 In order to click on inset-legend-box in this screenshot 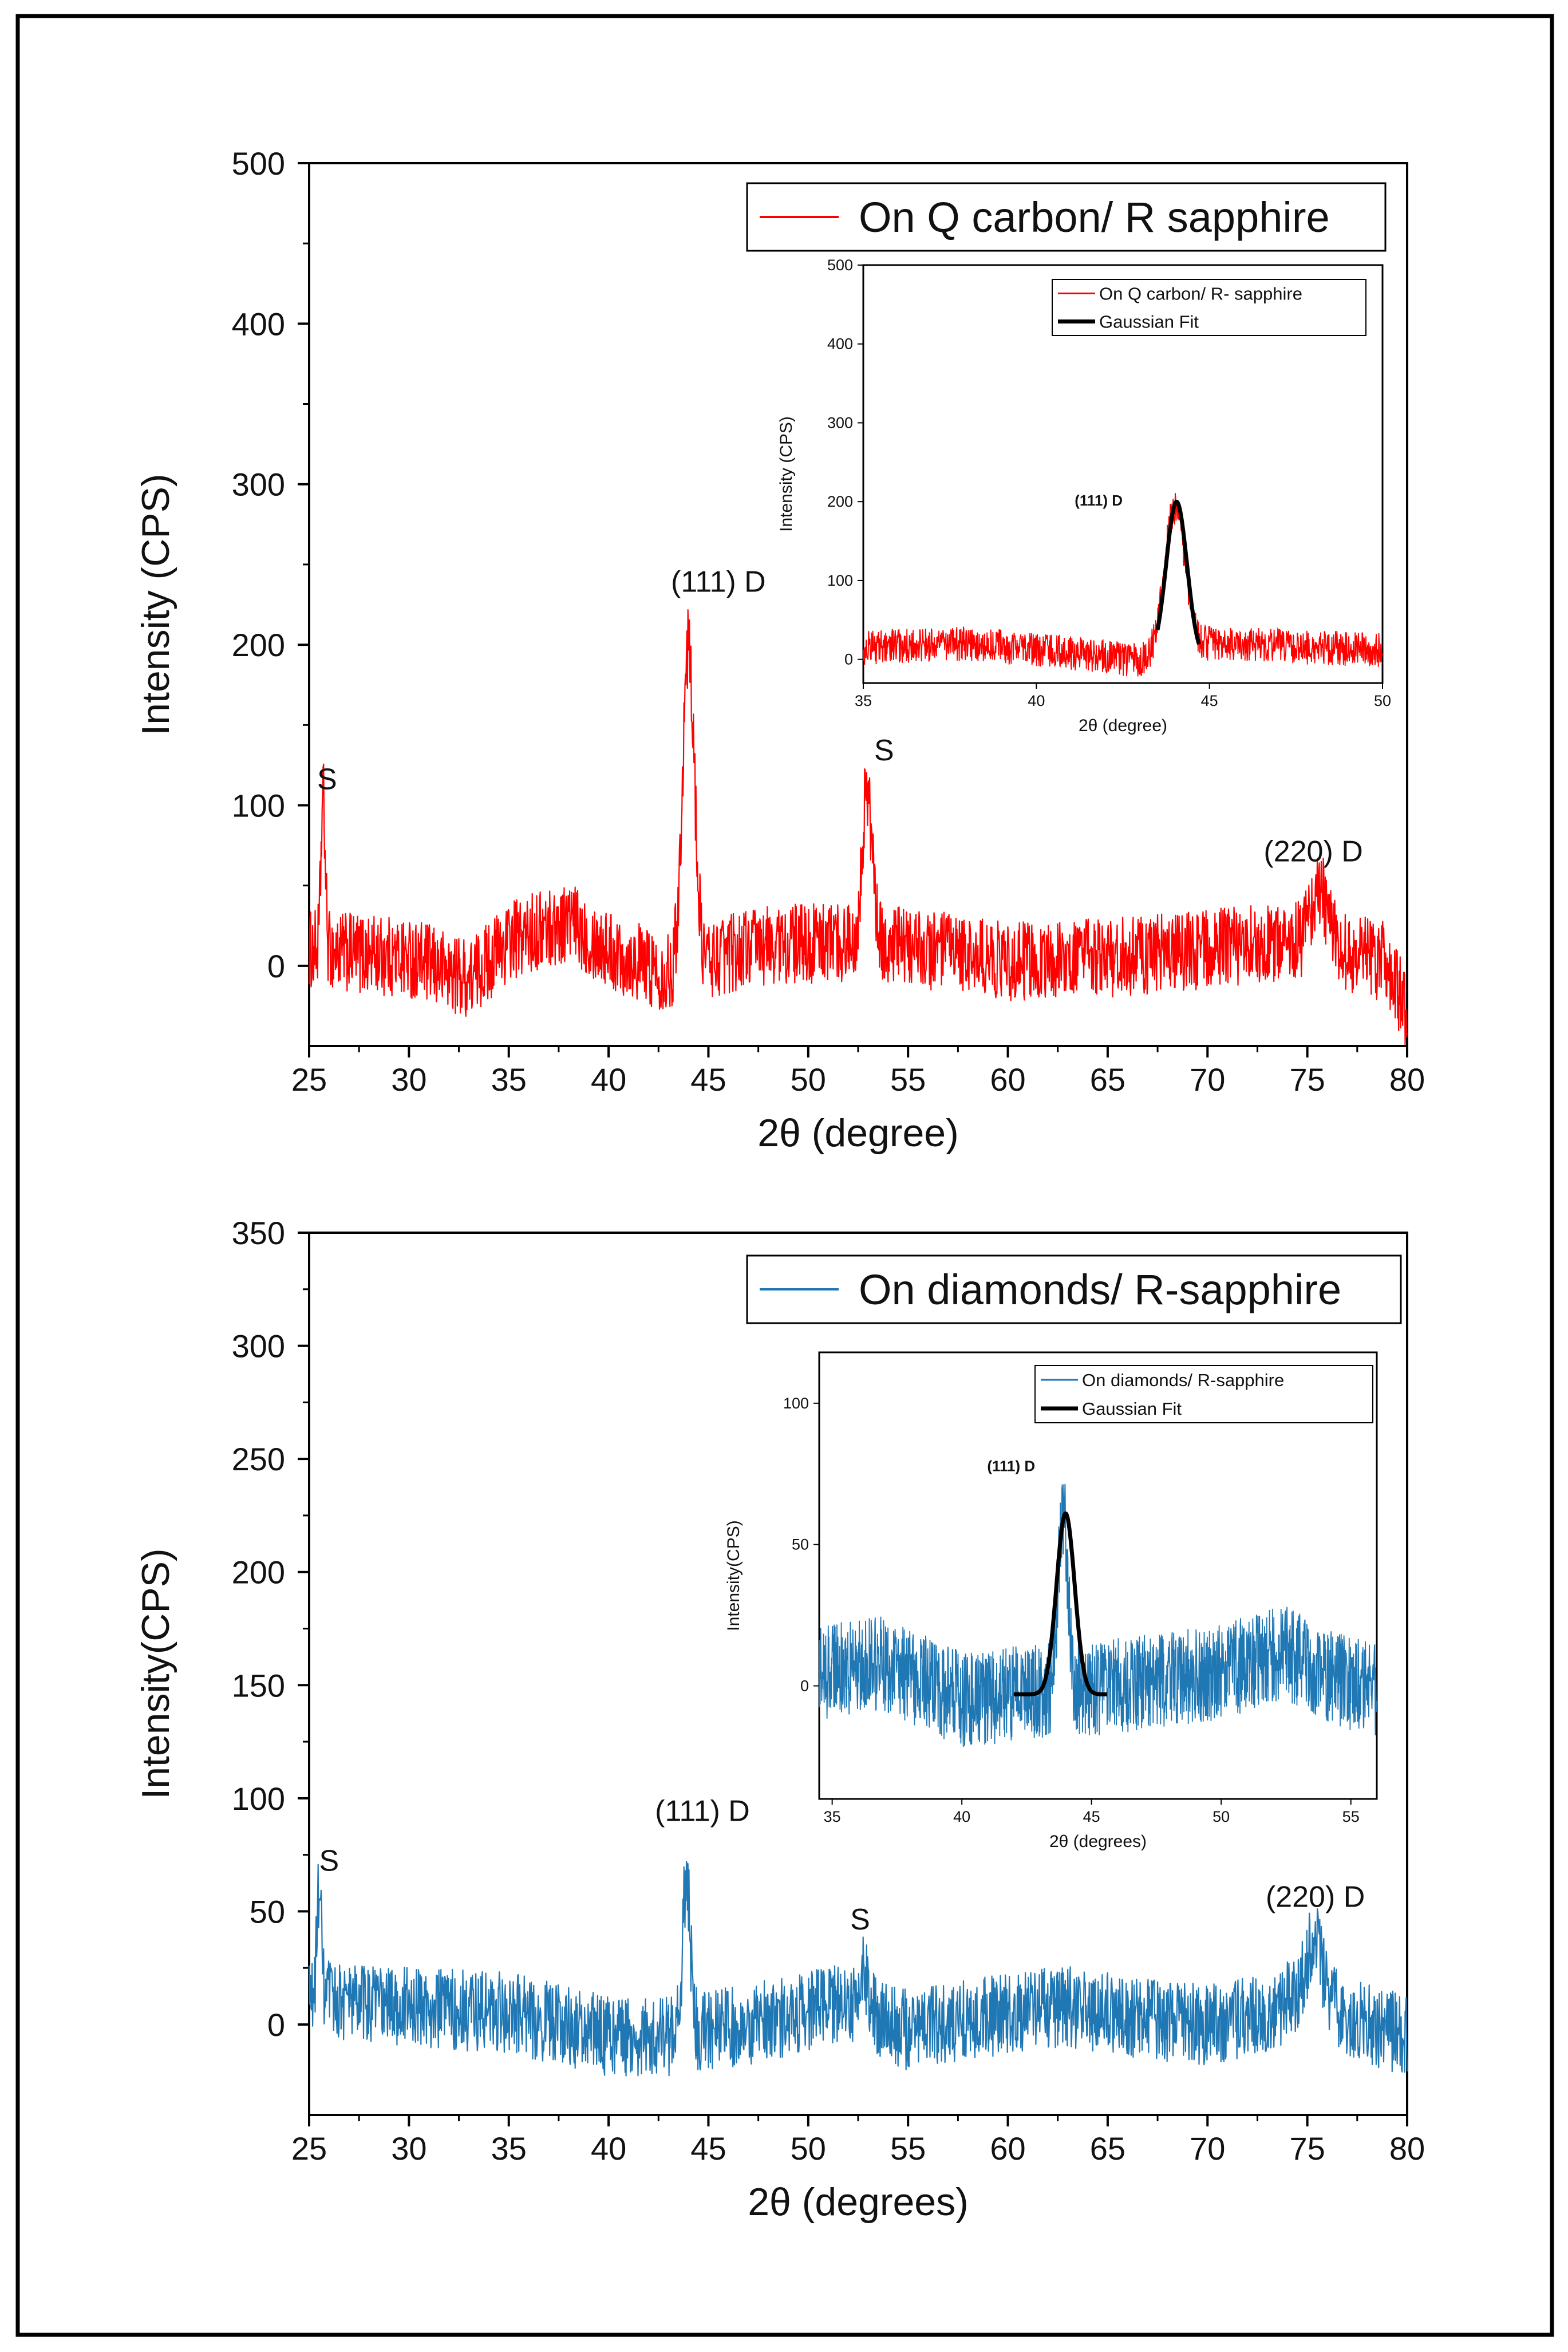, I will do `click(1209, 308)`.